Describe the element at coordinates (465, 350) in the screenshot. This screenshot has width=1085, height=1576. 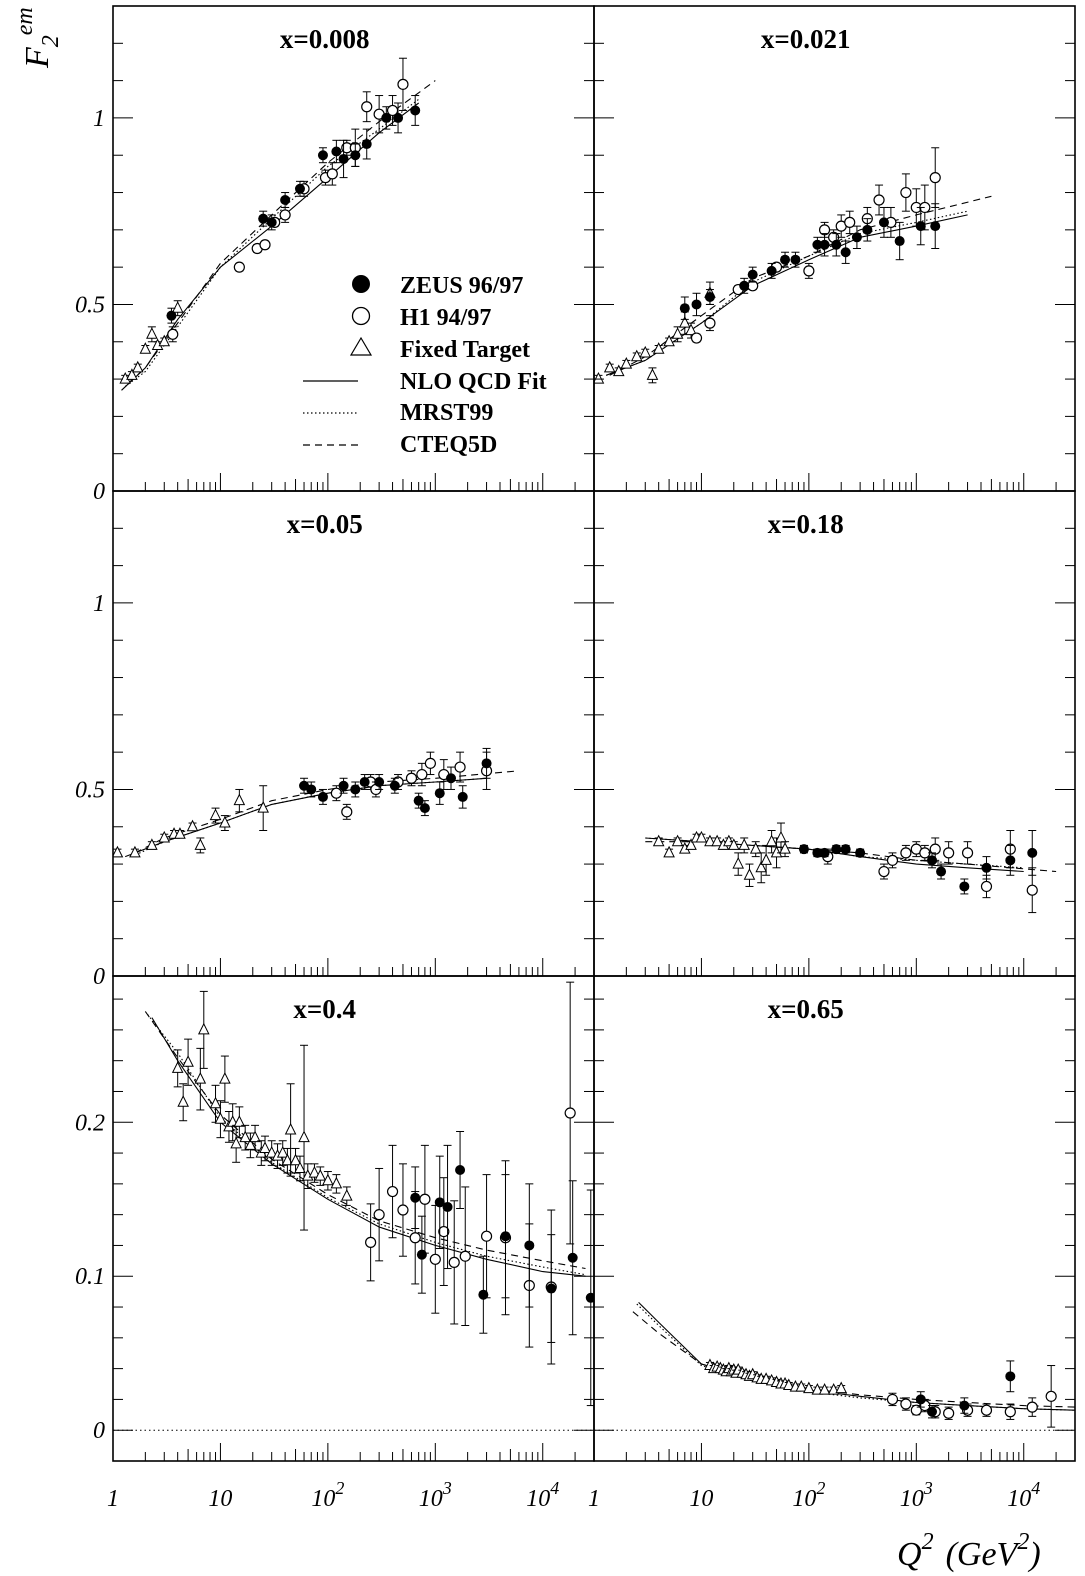
I see `legend-fixed-target-label: Fixed Target` at that location.